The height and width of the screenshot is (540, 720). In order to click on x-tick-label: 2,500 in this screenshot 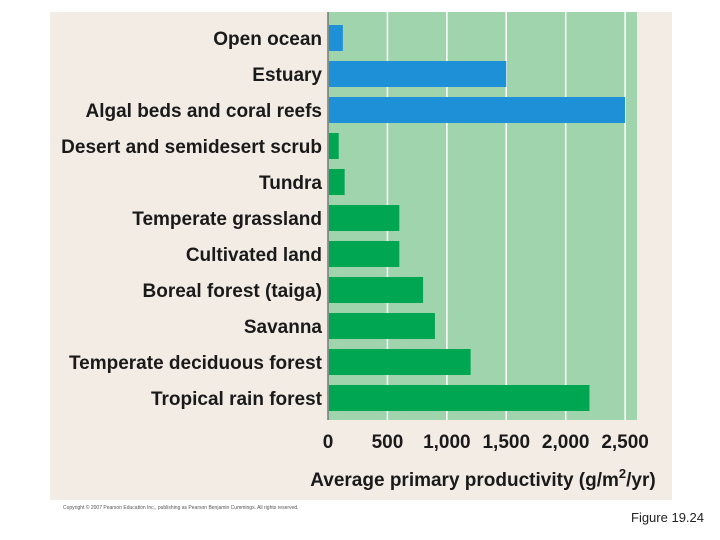, I will do `click(625, 442)`.